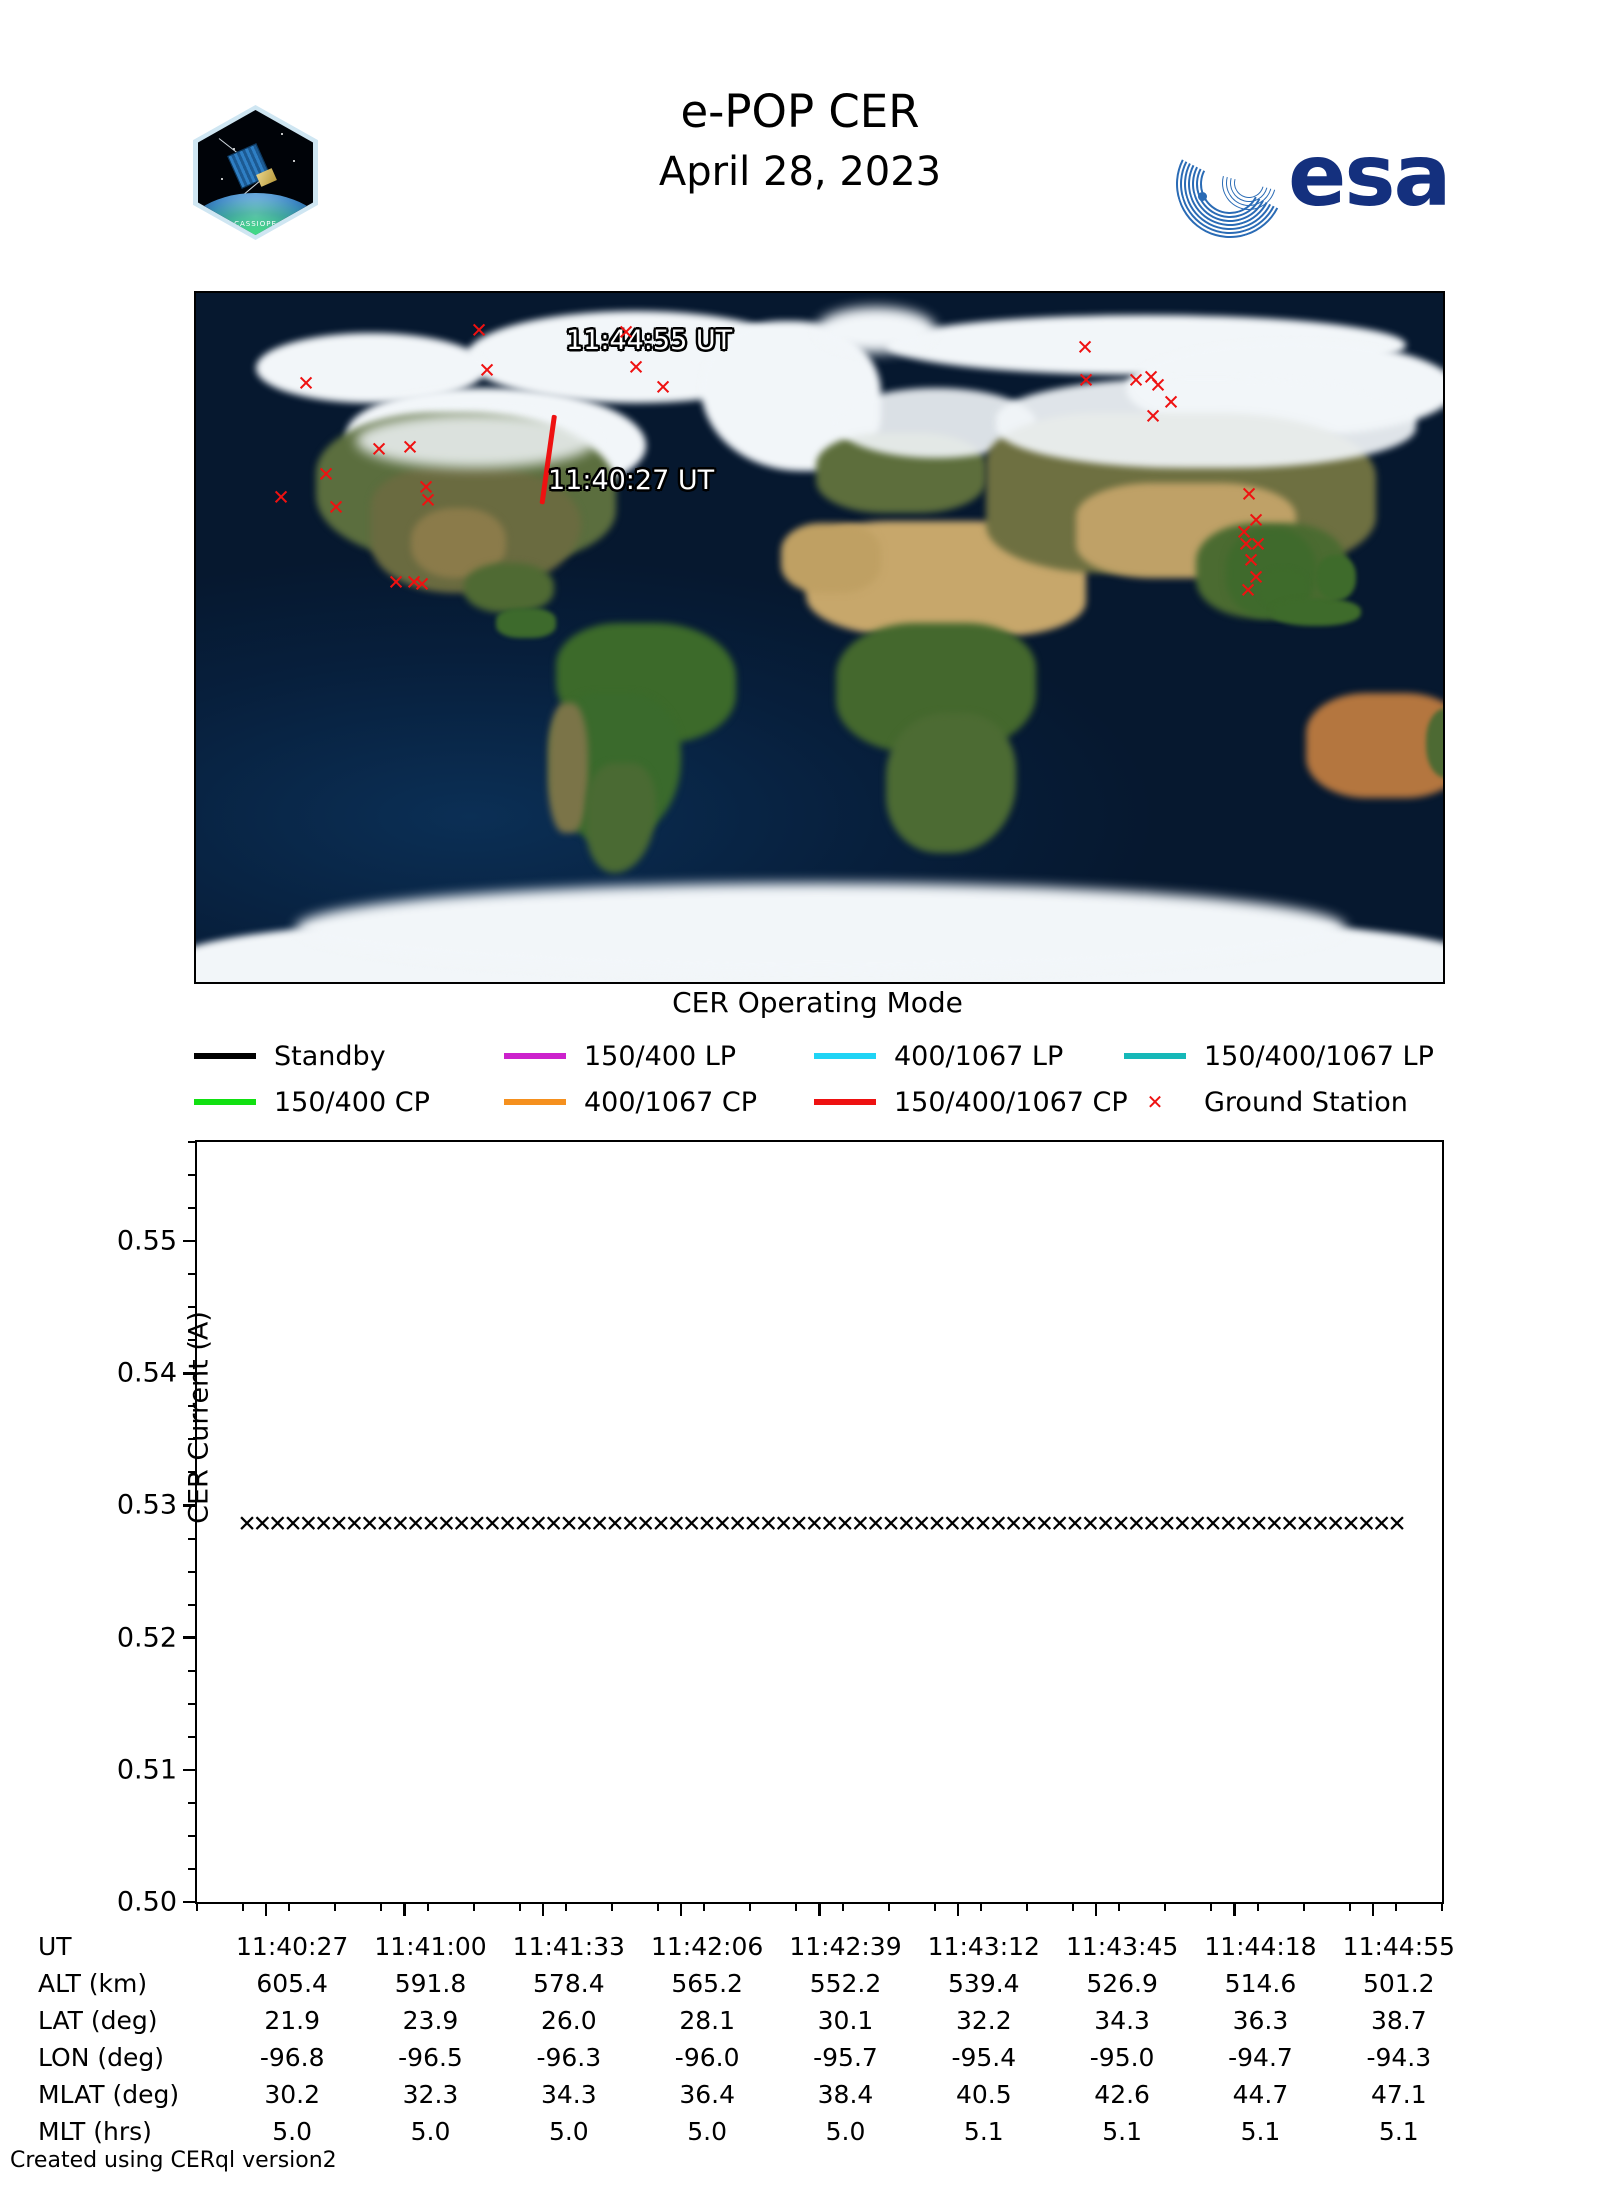 The width and height of the screenshot is (1600, 2200). Describe the element at coordinates (649, 340) in the screenshot. I see `orbit-end-time-label: 11:44:55 UT` at that location.